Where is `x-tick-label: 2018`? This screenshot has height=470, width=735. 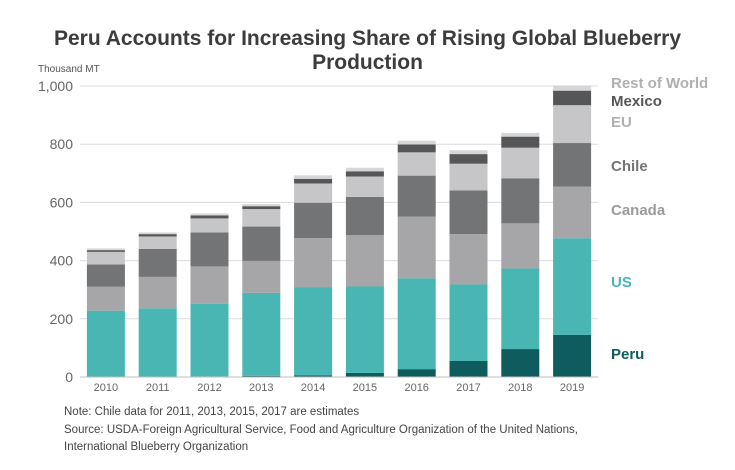 x-tick-label: 2018 is located at coordinates (520, 388).